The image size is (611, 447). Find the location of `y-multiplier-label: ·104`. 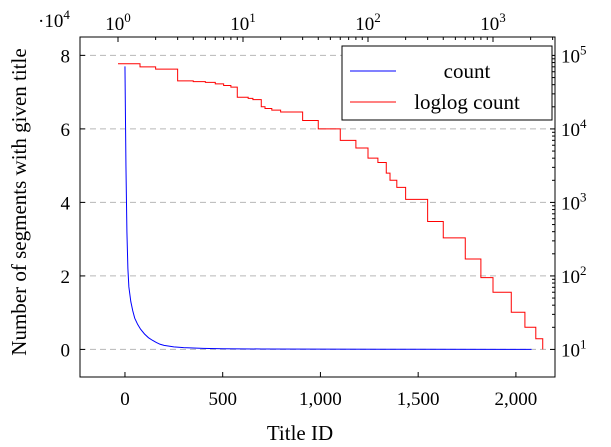

y-multiplier-label: ·104 is located at coordinates (54, 19).